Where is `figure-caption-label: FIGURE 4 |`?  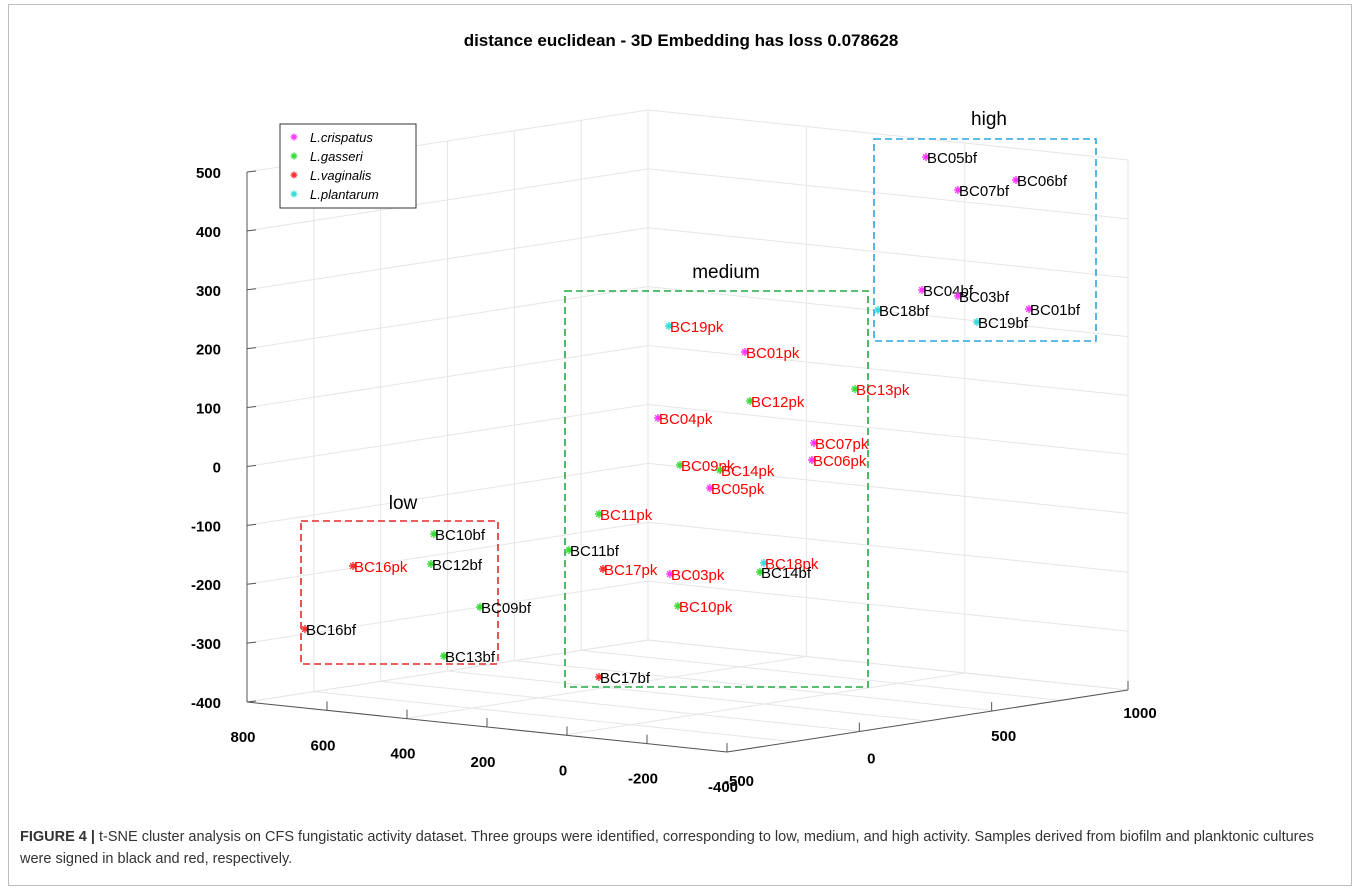 figure-caption-label: FIGURE 4 | is located at coordinates (57, 837).